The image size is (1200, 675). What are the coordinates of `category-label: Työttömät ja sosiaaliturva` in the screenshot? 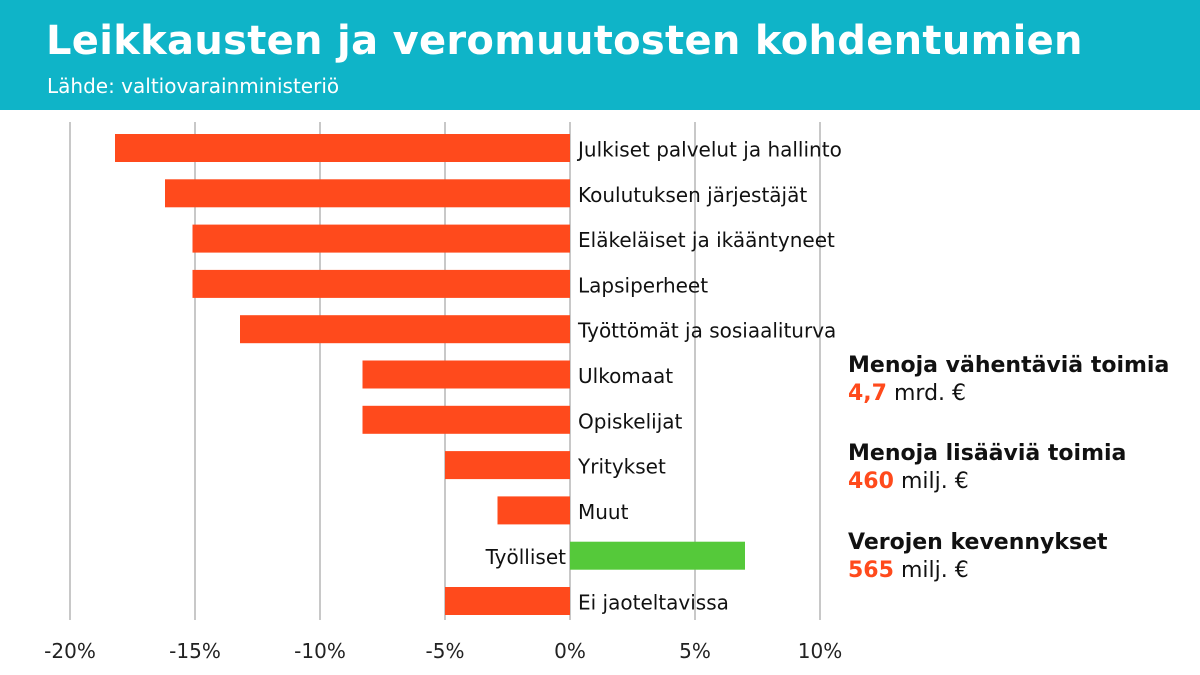 It's located at (706, 331).